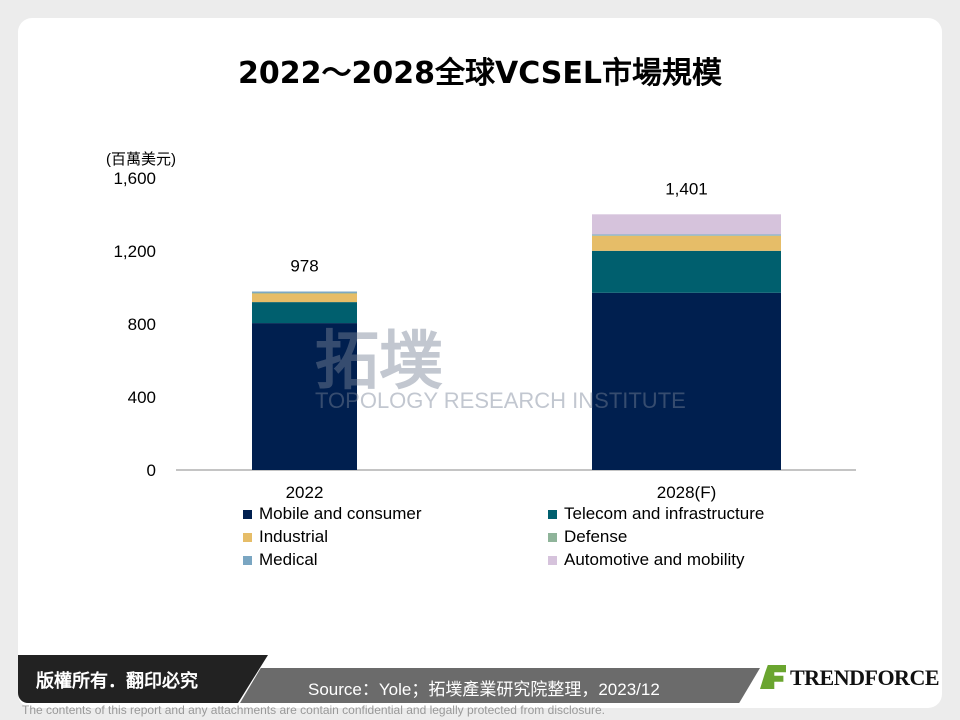  What do you see at coordinates (288, 559) in the screenshot?
I see `legend-label: Medical` at bounding box center [288, 559].